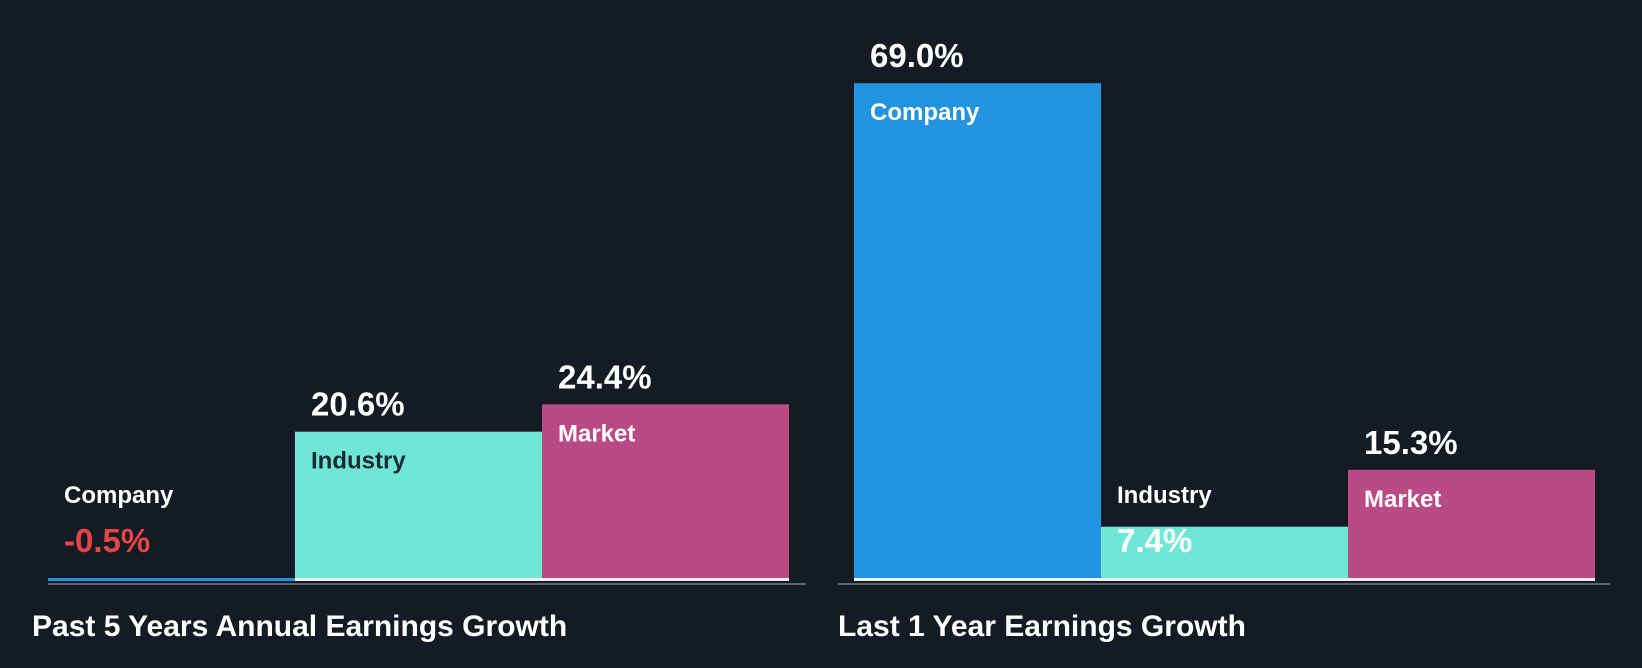  I want to click on last-1-year-company-value-label: 69.0%, so click(917, 55).